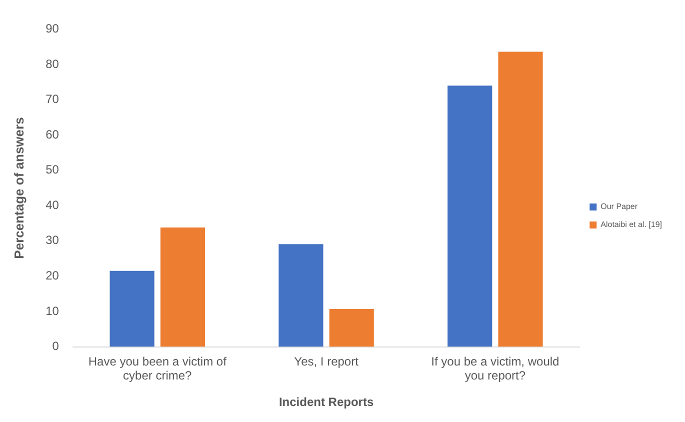 The image size is (685, 422). Describe the element at coordinates (158, 368) in the screenshot. I see `x-tick-label: Have you been a victim of cyber crime?` at that location.